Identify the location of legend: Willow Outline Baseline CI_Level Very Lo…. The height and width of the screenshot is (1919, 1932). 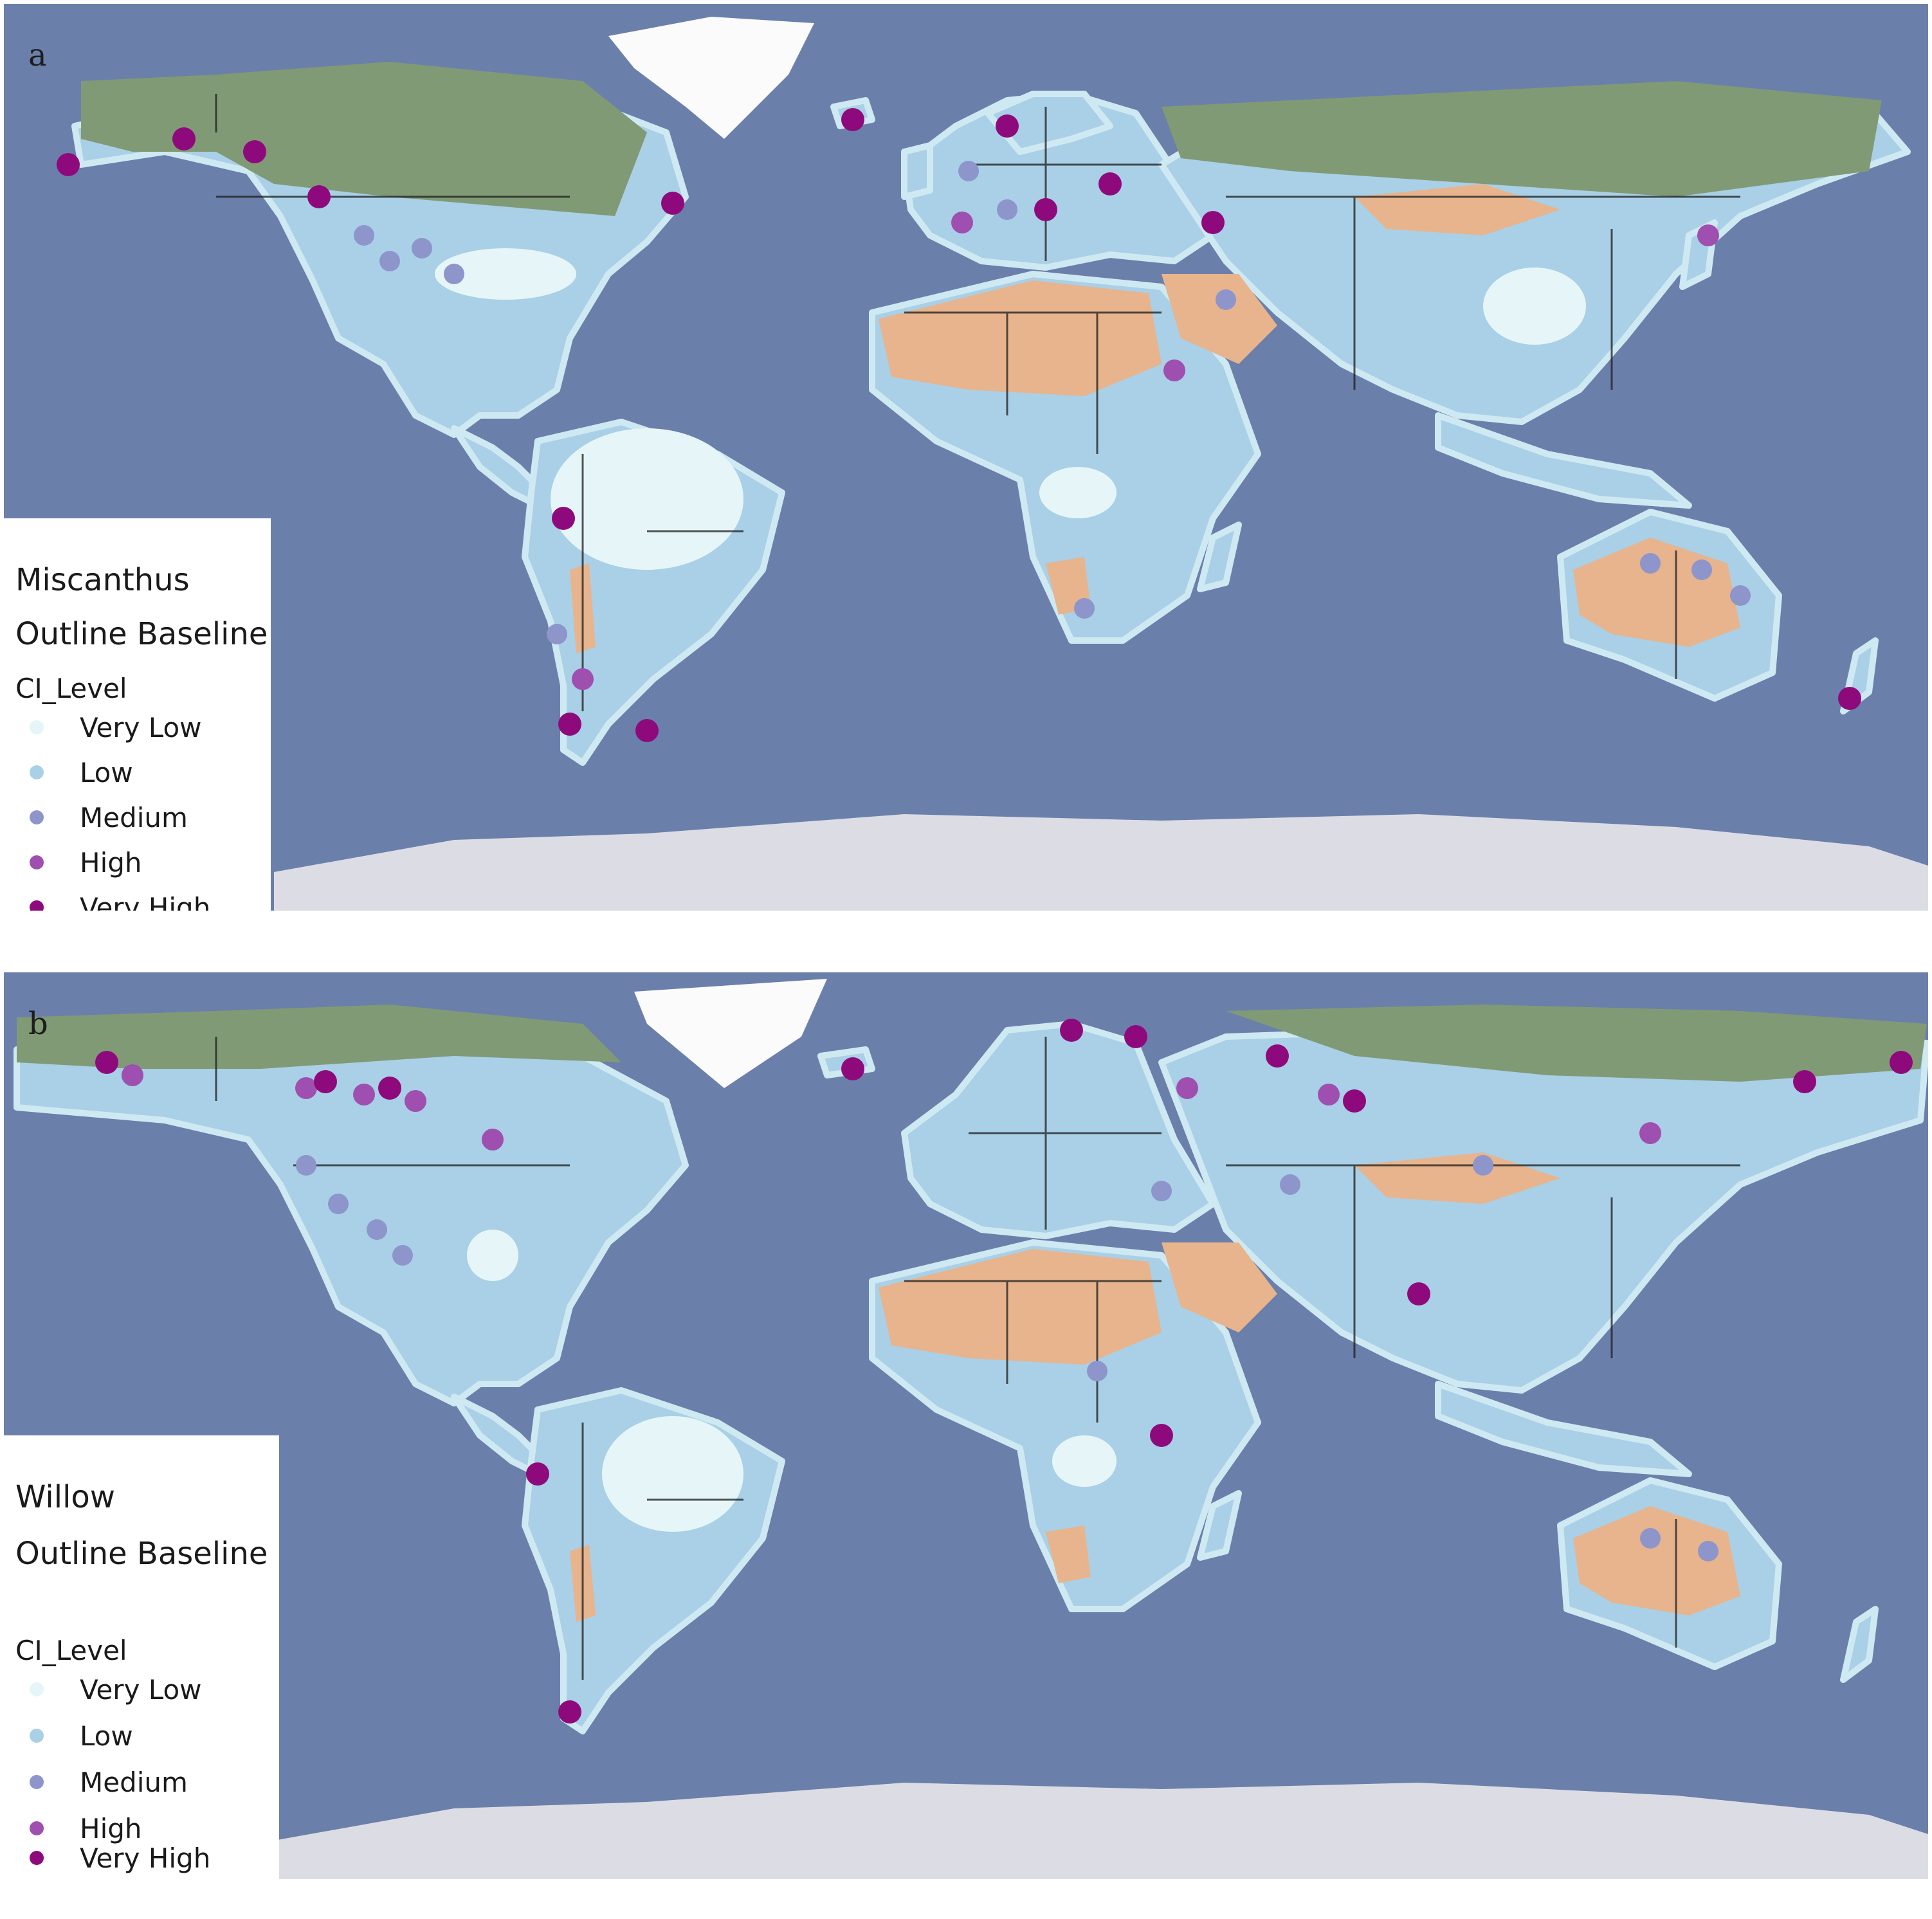
(142, 1657).